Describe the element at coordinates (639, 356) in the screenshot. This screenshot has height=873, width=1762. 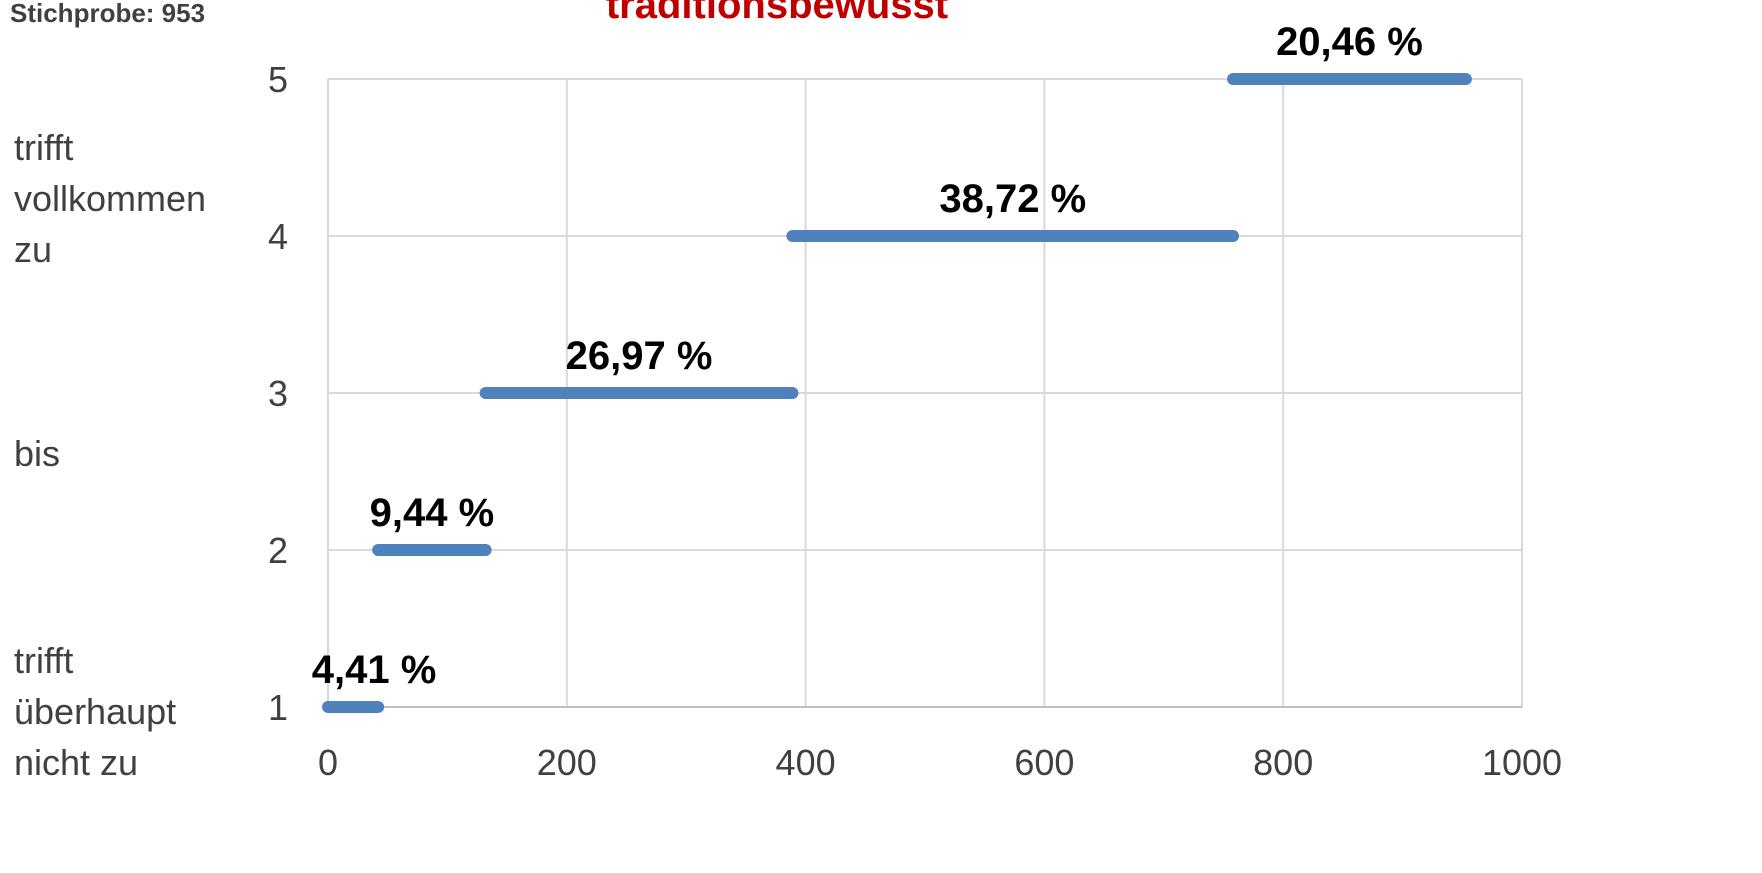
I see `data-label: 26,97 %` at that location.